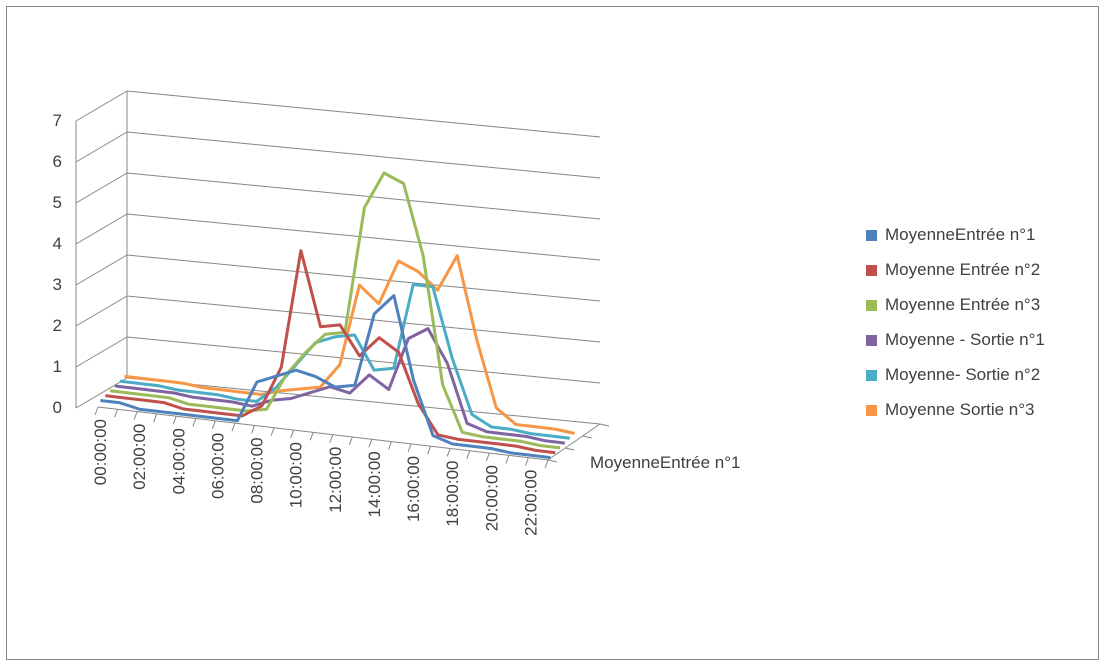  What do you see at coordinates (491, 498) in the screenshot?
I see `x-tick-label: 20:00:00` at bounding box center [491, 498].